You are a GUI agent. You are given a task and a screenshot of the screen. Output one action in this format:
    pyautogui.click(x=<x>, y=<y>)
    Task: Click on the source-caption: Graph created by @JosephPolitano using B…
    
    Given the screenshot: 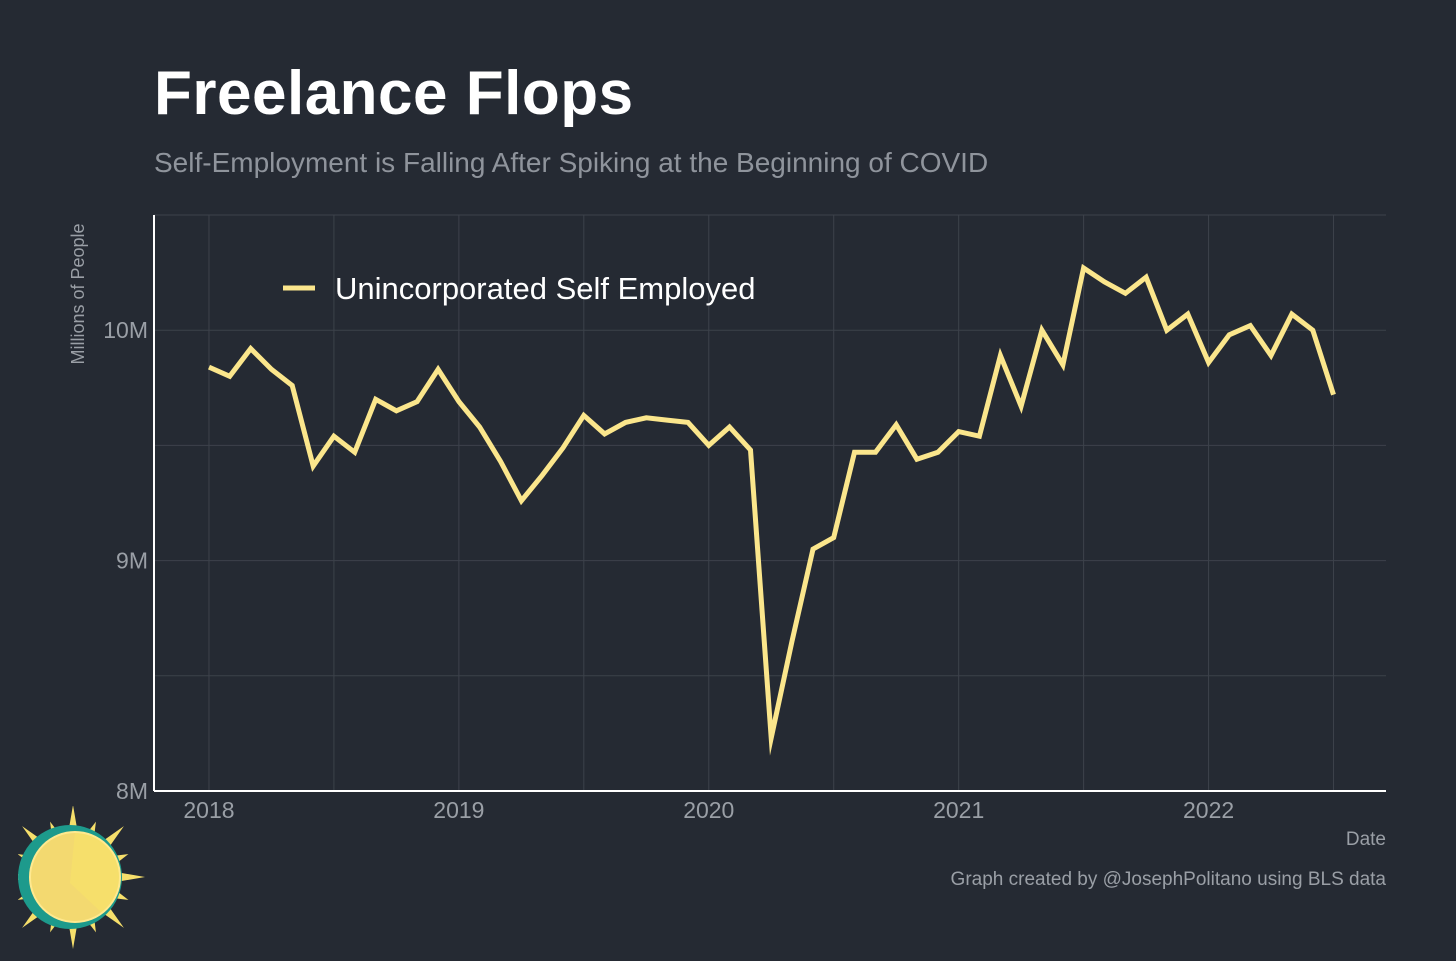 What is the action you would take?
    pyautogui.click(x=1168, y=879)
    